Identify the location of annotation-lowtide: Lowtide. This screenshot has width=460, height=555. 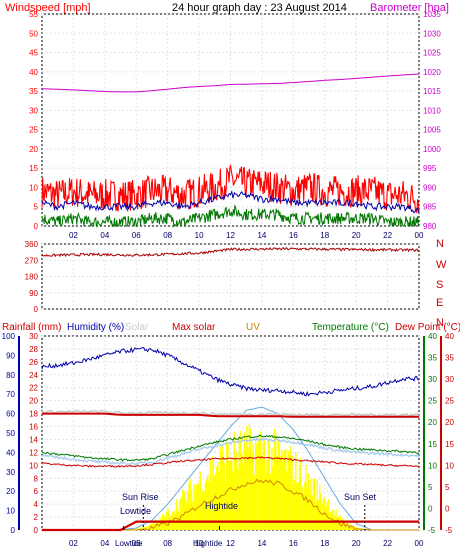
(135, 511).